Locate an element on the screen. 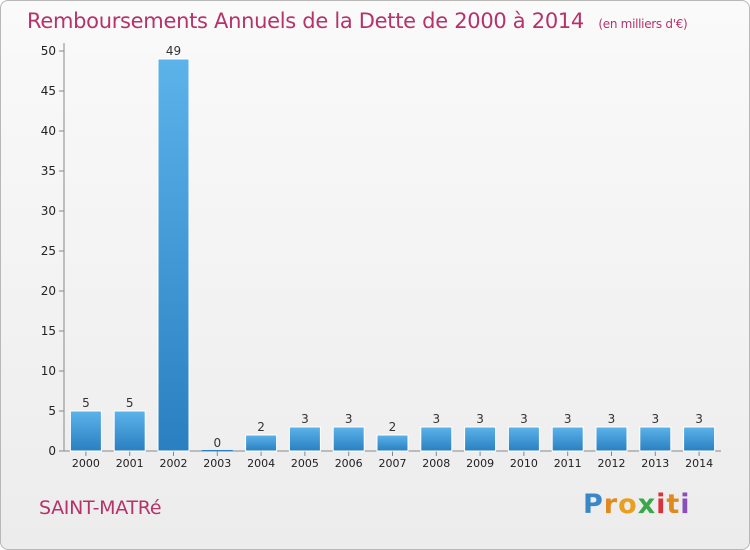 Image resolution: width=750 pixels, height=550 pixels. data-label-2009: 3 is located at coordinates (480, 419).